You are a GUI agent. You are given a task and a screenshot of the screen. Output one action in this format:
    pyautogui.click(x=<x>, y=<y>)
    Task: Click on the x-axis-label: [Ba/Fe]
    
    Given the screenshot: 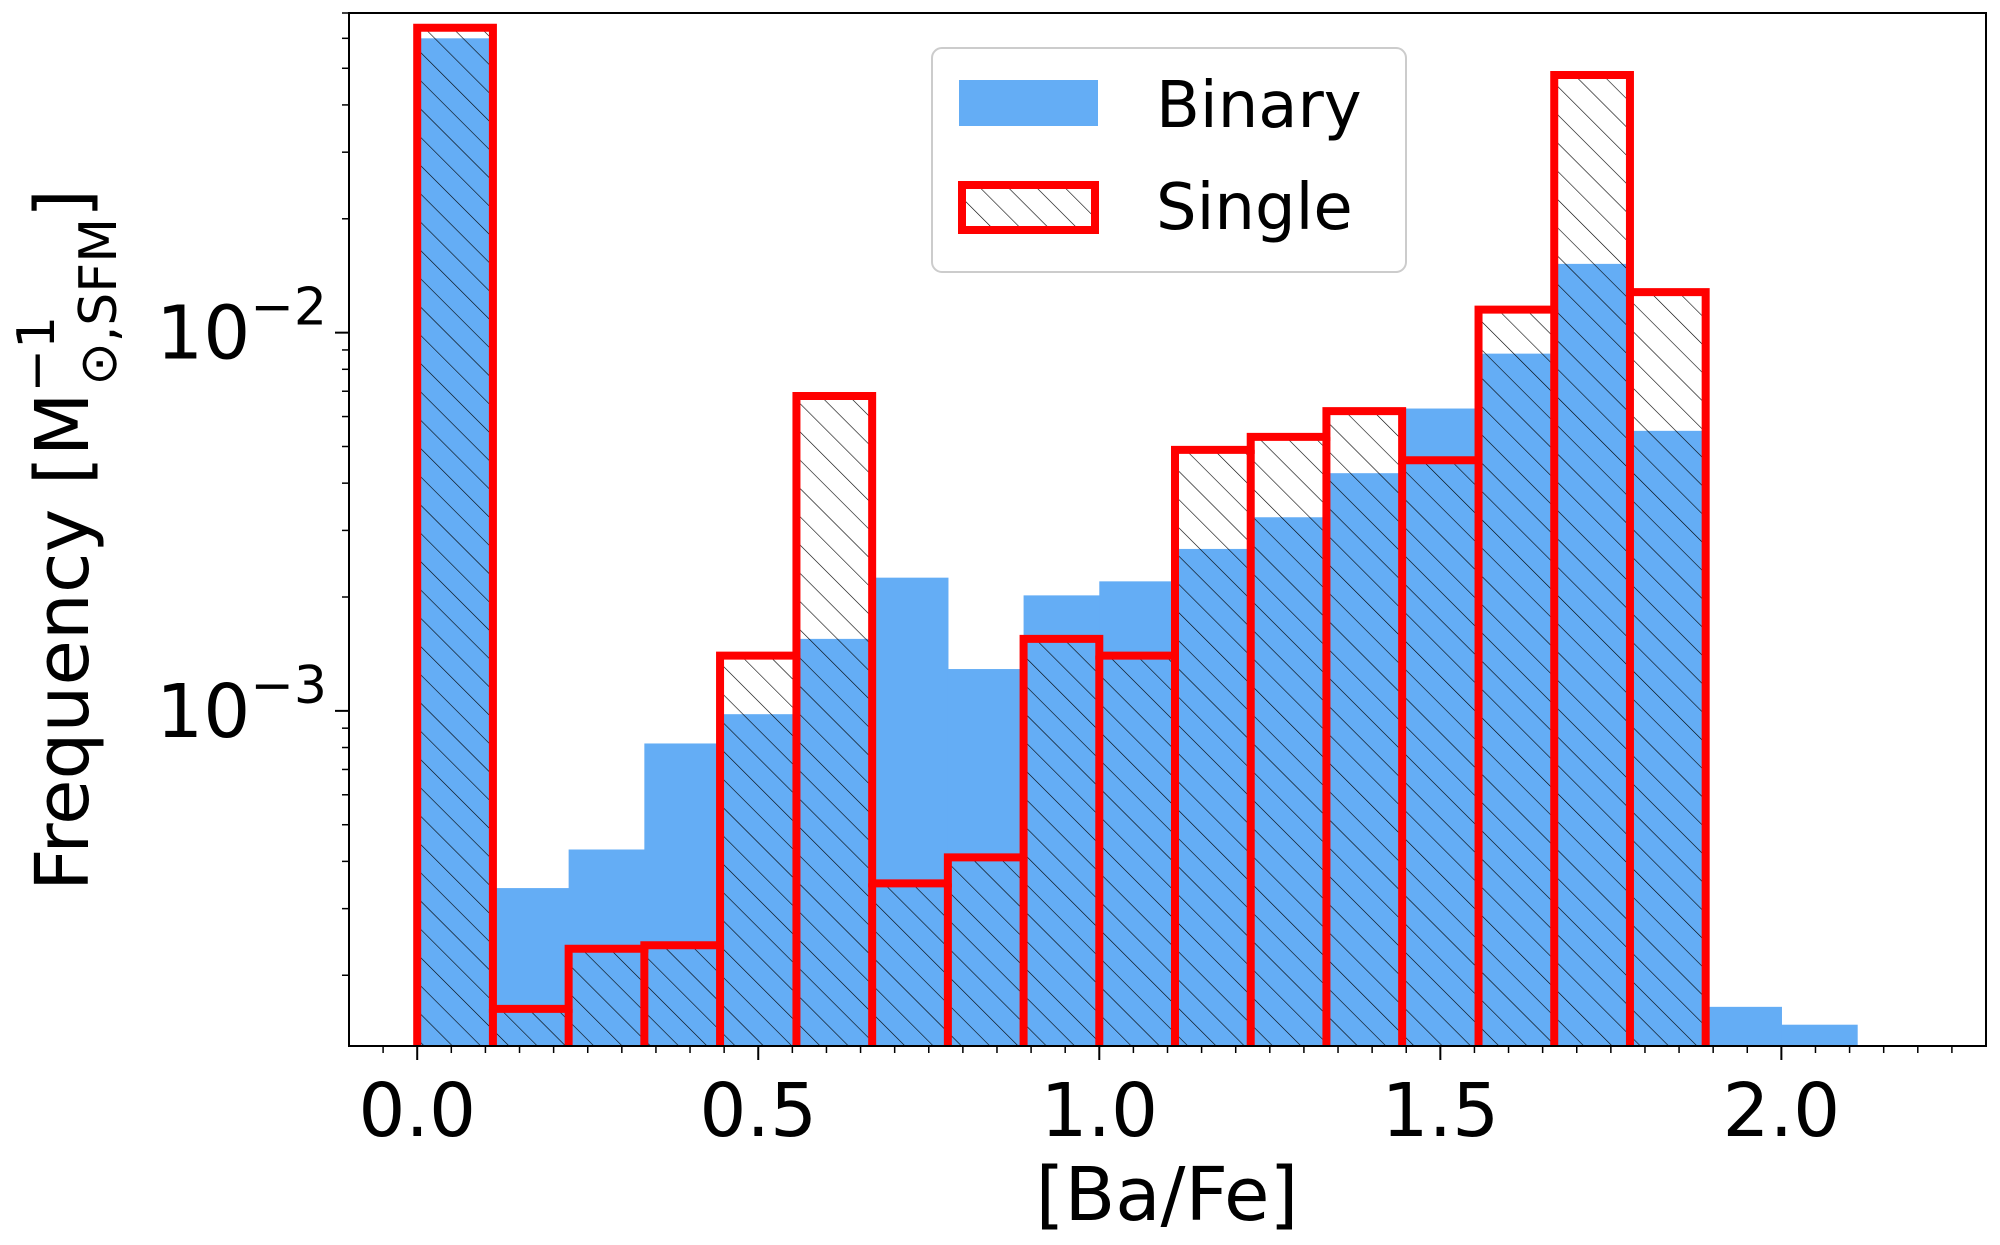 What is the action you would take?
    pyautogui.click(x=1167, y=1195)
    